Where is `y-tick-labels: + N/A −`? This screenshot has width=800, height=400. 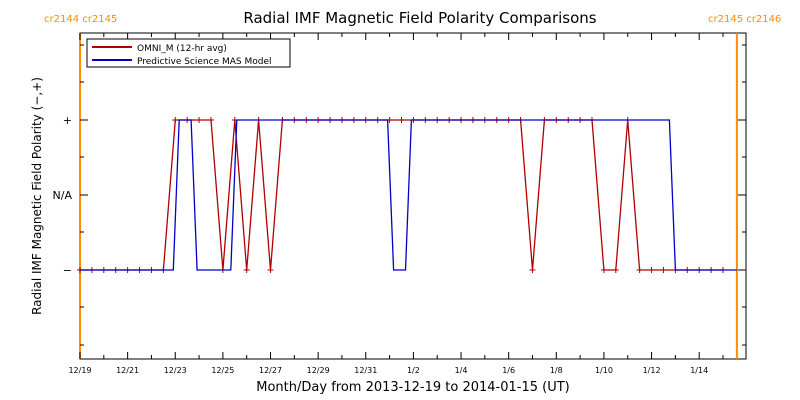
y-tick-labels: + N/A − is located at coordinates (63, 195).